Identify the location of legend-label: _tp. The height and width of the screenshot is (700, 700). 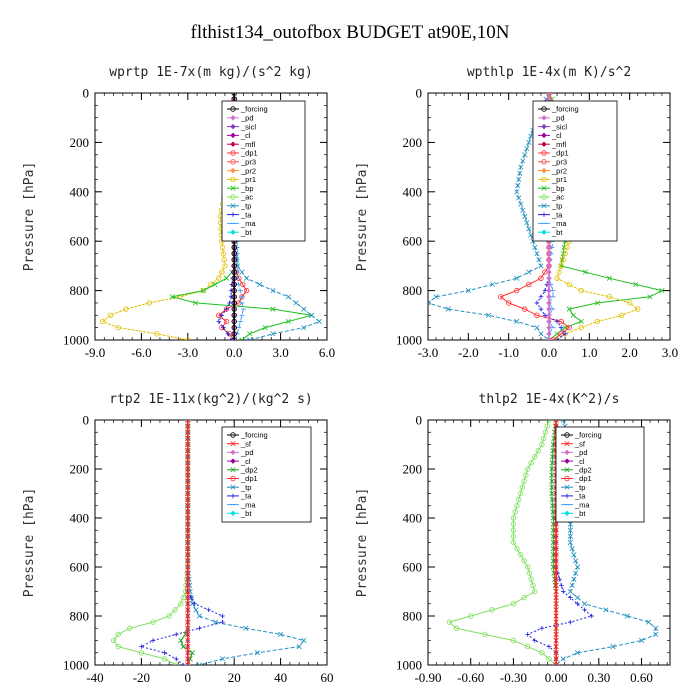
(579, 487).